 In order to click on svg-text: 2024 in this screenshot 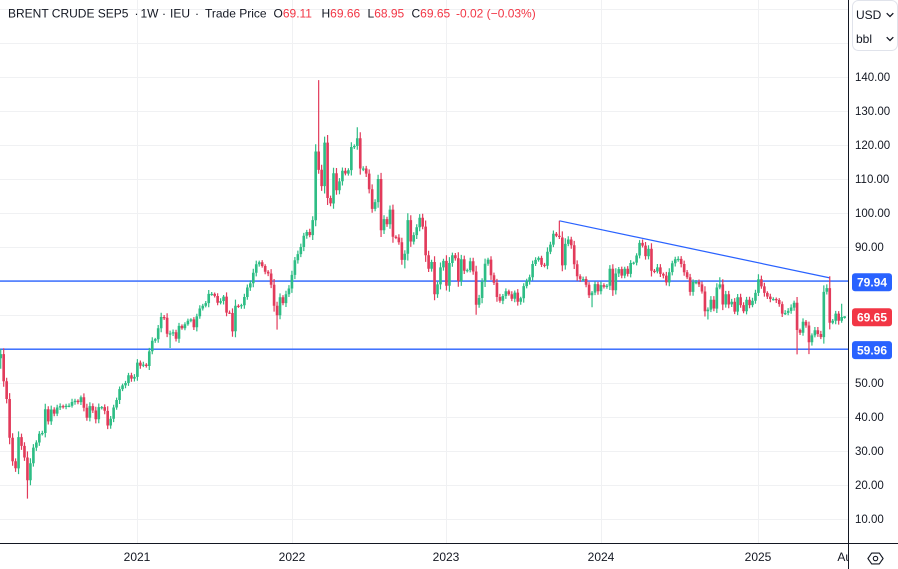, I will do `click(601, 557)`.